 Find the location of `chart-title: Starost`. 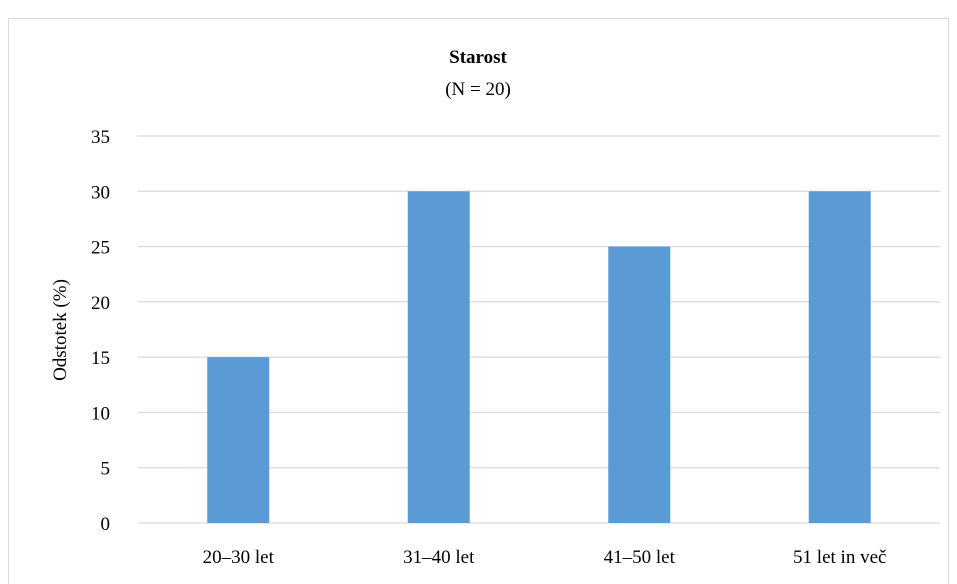

chart-title: Starost is located at coordinates (478, 57).